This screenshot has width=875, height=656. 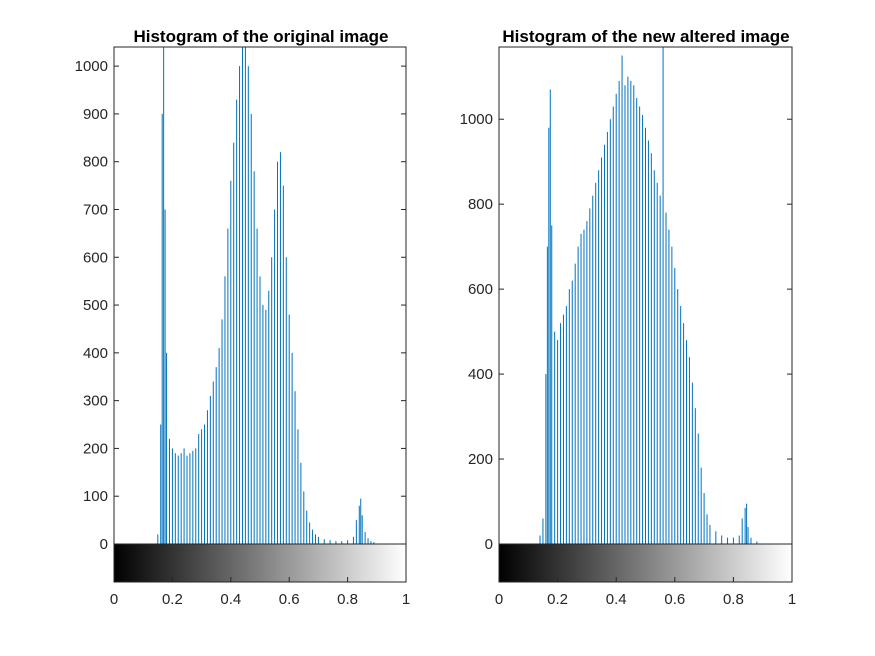 I want to click on chart-title: Histogram of the new altered image, so click(x=645, y=36).